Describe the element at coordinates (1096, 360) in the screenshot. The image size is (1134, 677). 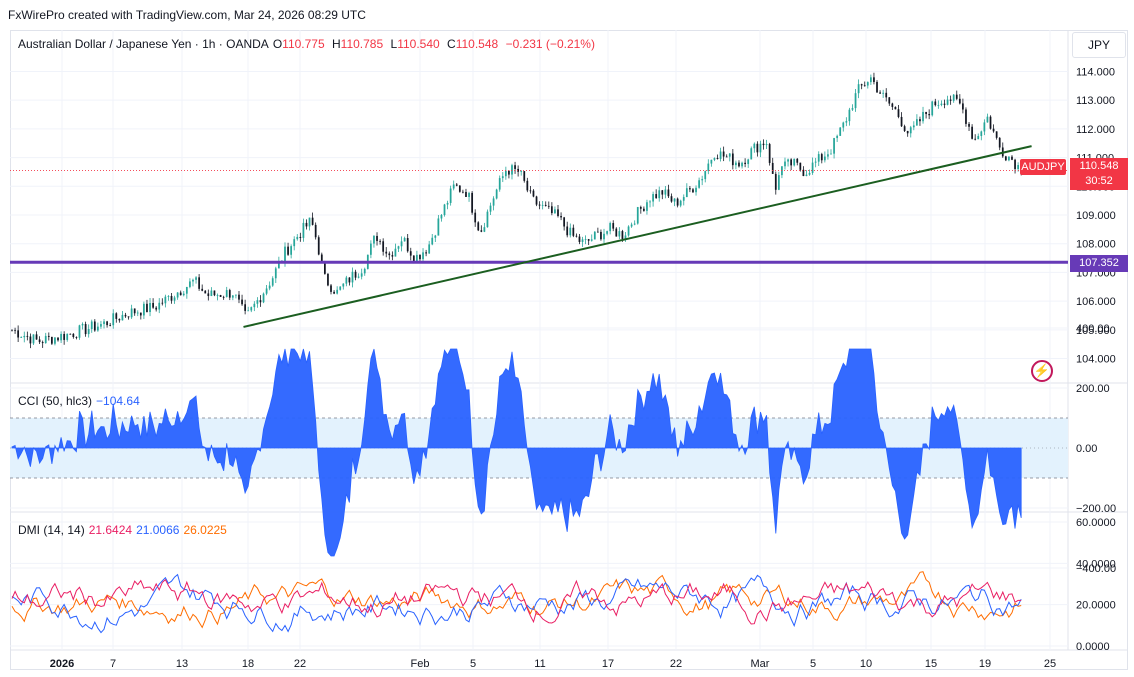
I see `price-tick-label: 104.000` at that location.